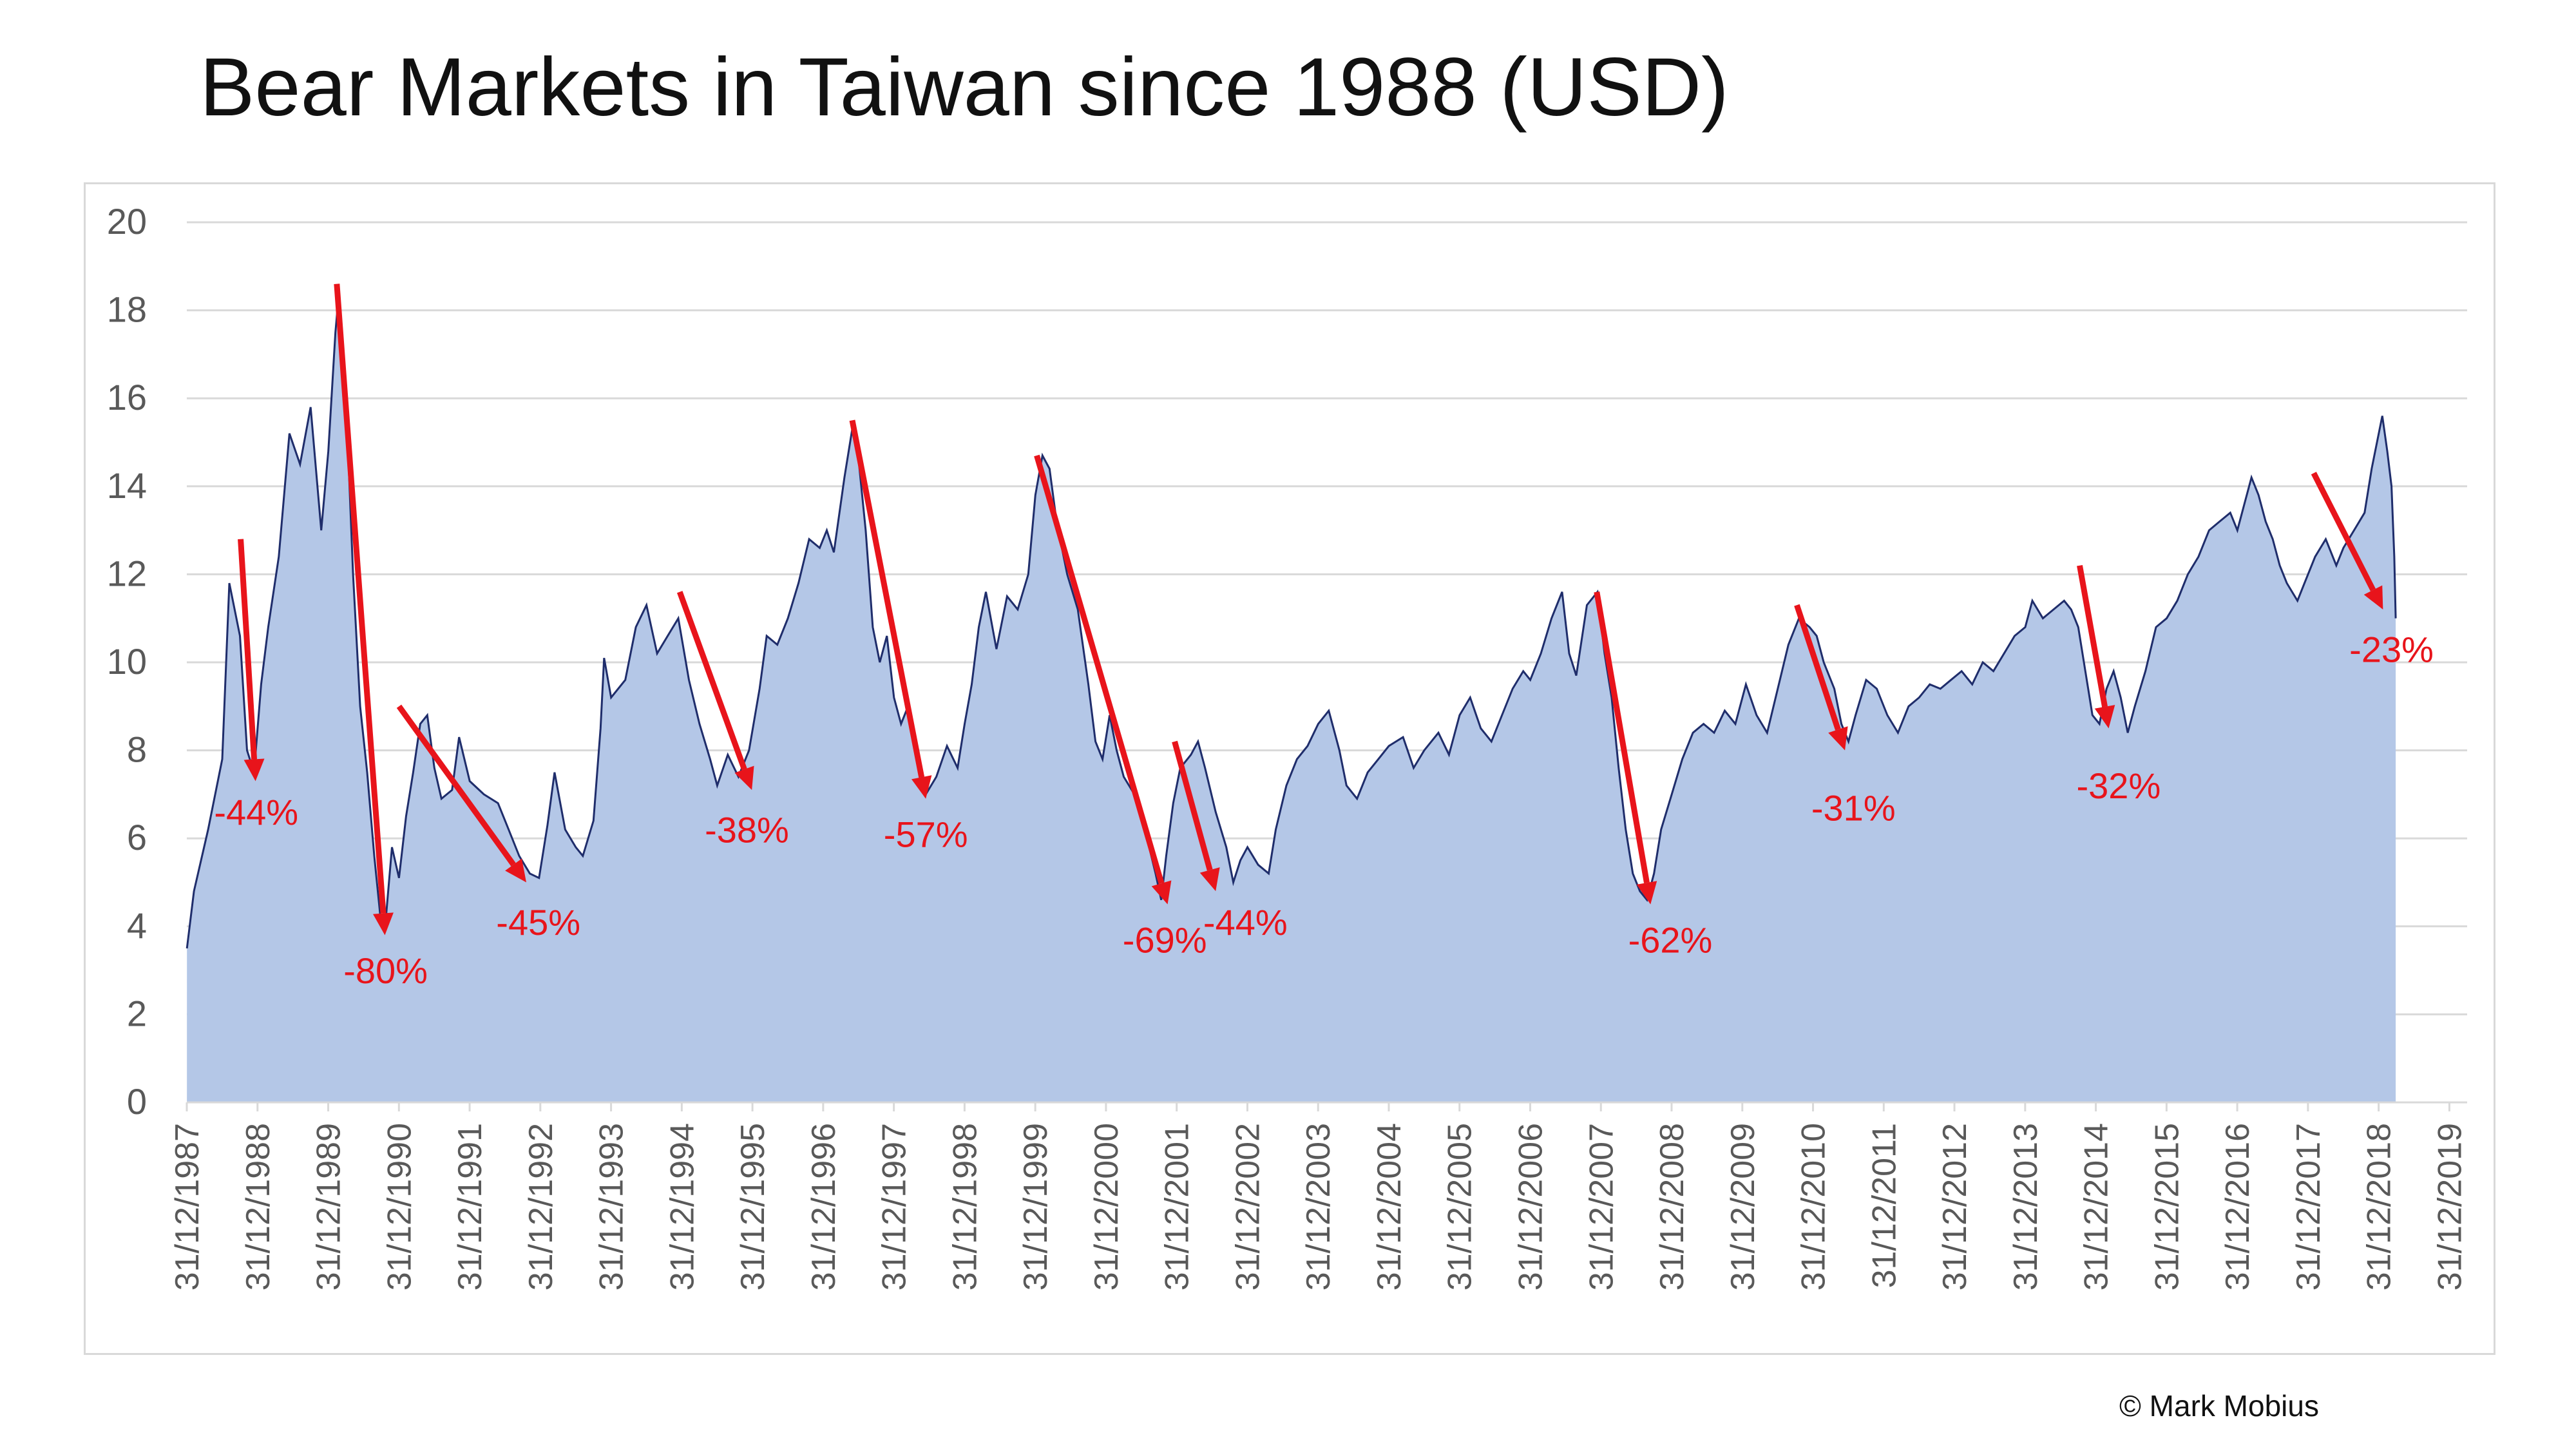 This screenshot has width=2576, height=1449. Describe the element at coordinates (1318, 1207) in the screenshot. I see `x-tick-label: 31/12/2003` at that location.